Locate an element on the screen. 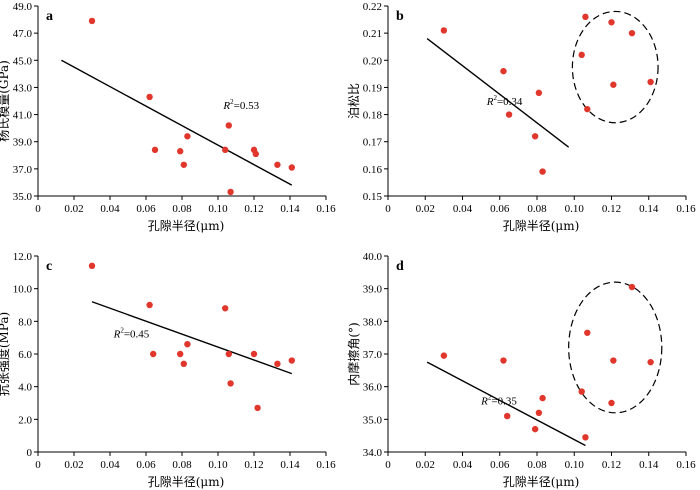  r-squared-label: R2=0.34 is located at coordinates (504, 101).